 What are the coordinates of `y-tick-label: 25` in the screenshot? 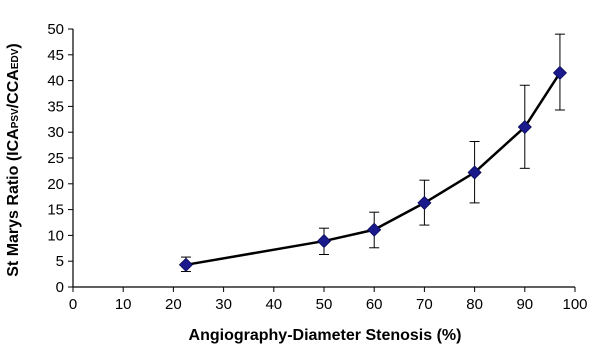 It's located at (55, 158).